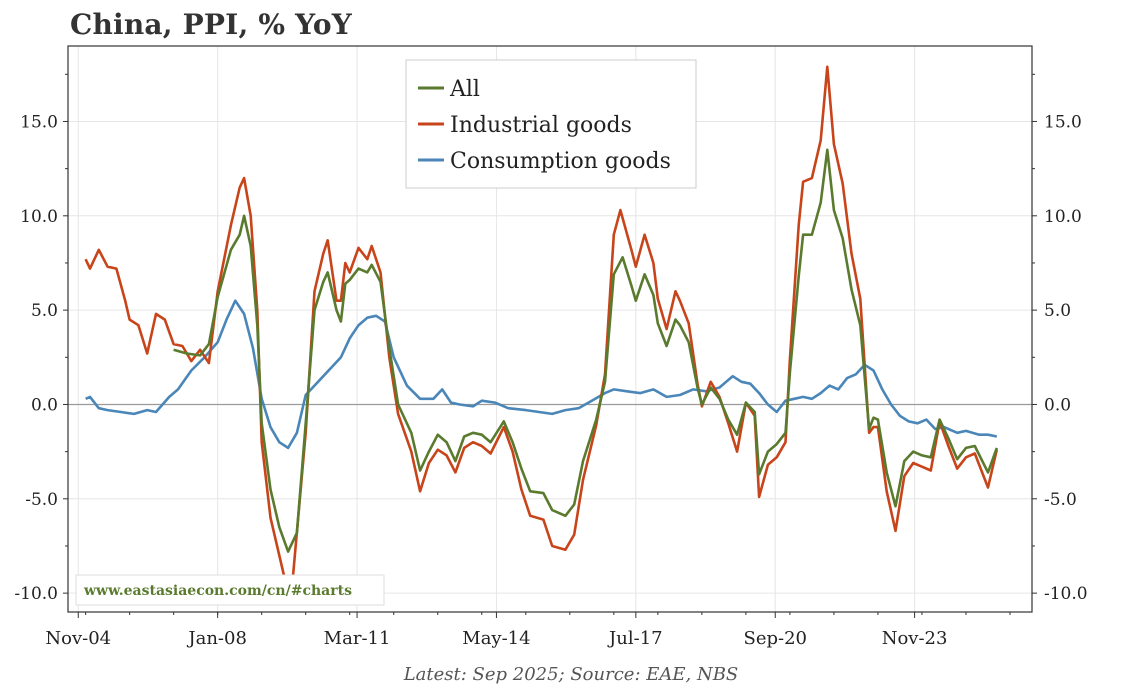  I want to click on watermark-box, so click(230, 590).